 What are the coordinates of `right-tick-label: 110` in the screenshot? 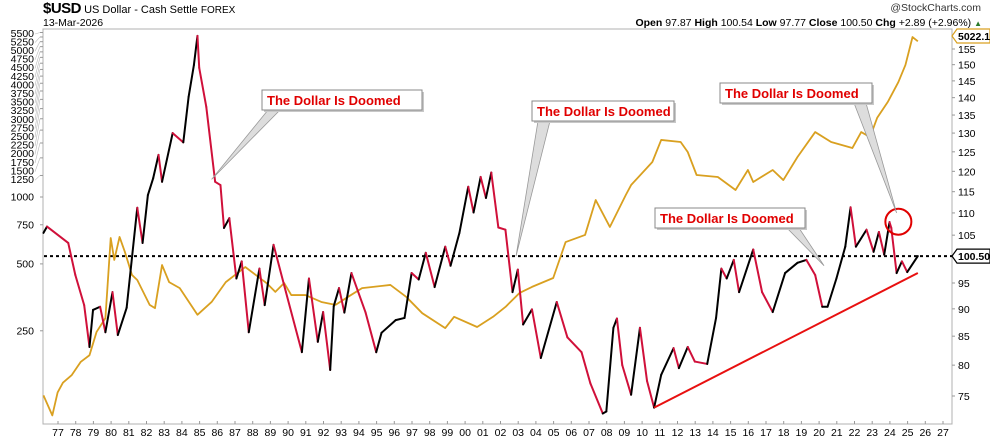 It's located at (966, 214).